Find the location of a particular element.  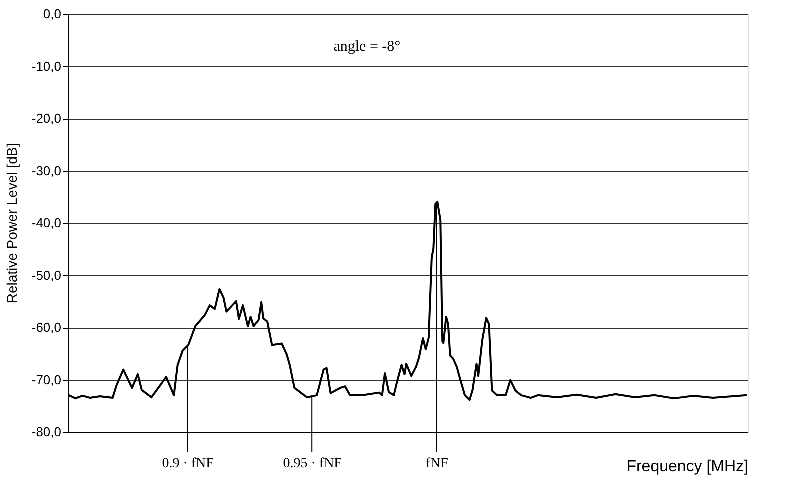

x-tick-label: fNF is located at coordinates (437, 464).